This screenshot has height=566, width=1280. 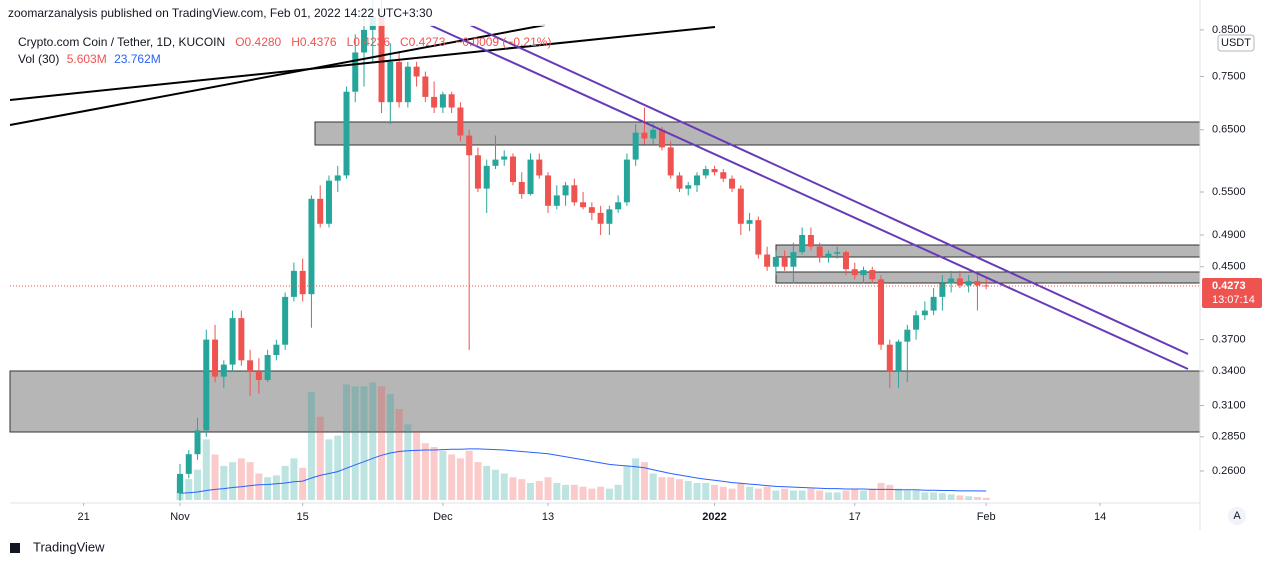 What do you see at coordinates (1229, 192) in the screenshot?
I see `y-tick-label: 0.5500` at bounding box center [1229, 192].